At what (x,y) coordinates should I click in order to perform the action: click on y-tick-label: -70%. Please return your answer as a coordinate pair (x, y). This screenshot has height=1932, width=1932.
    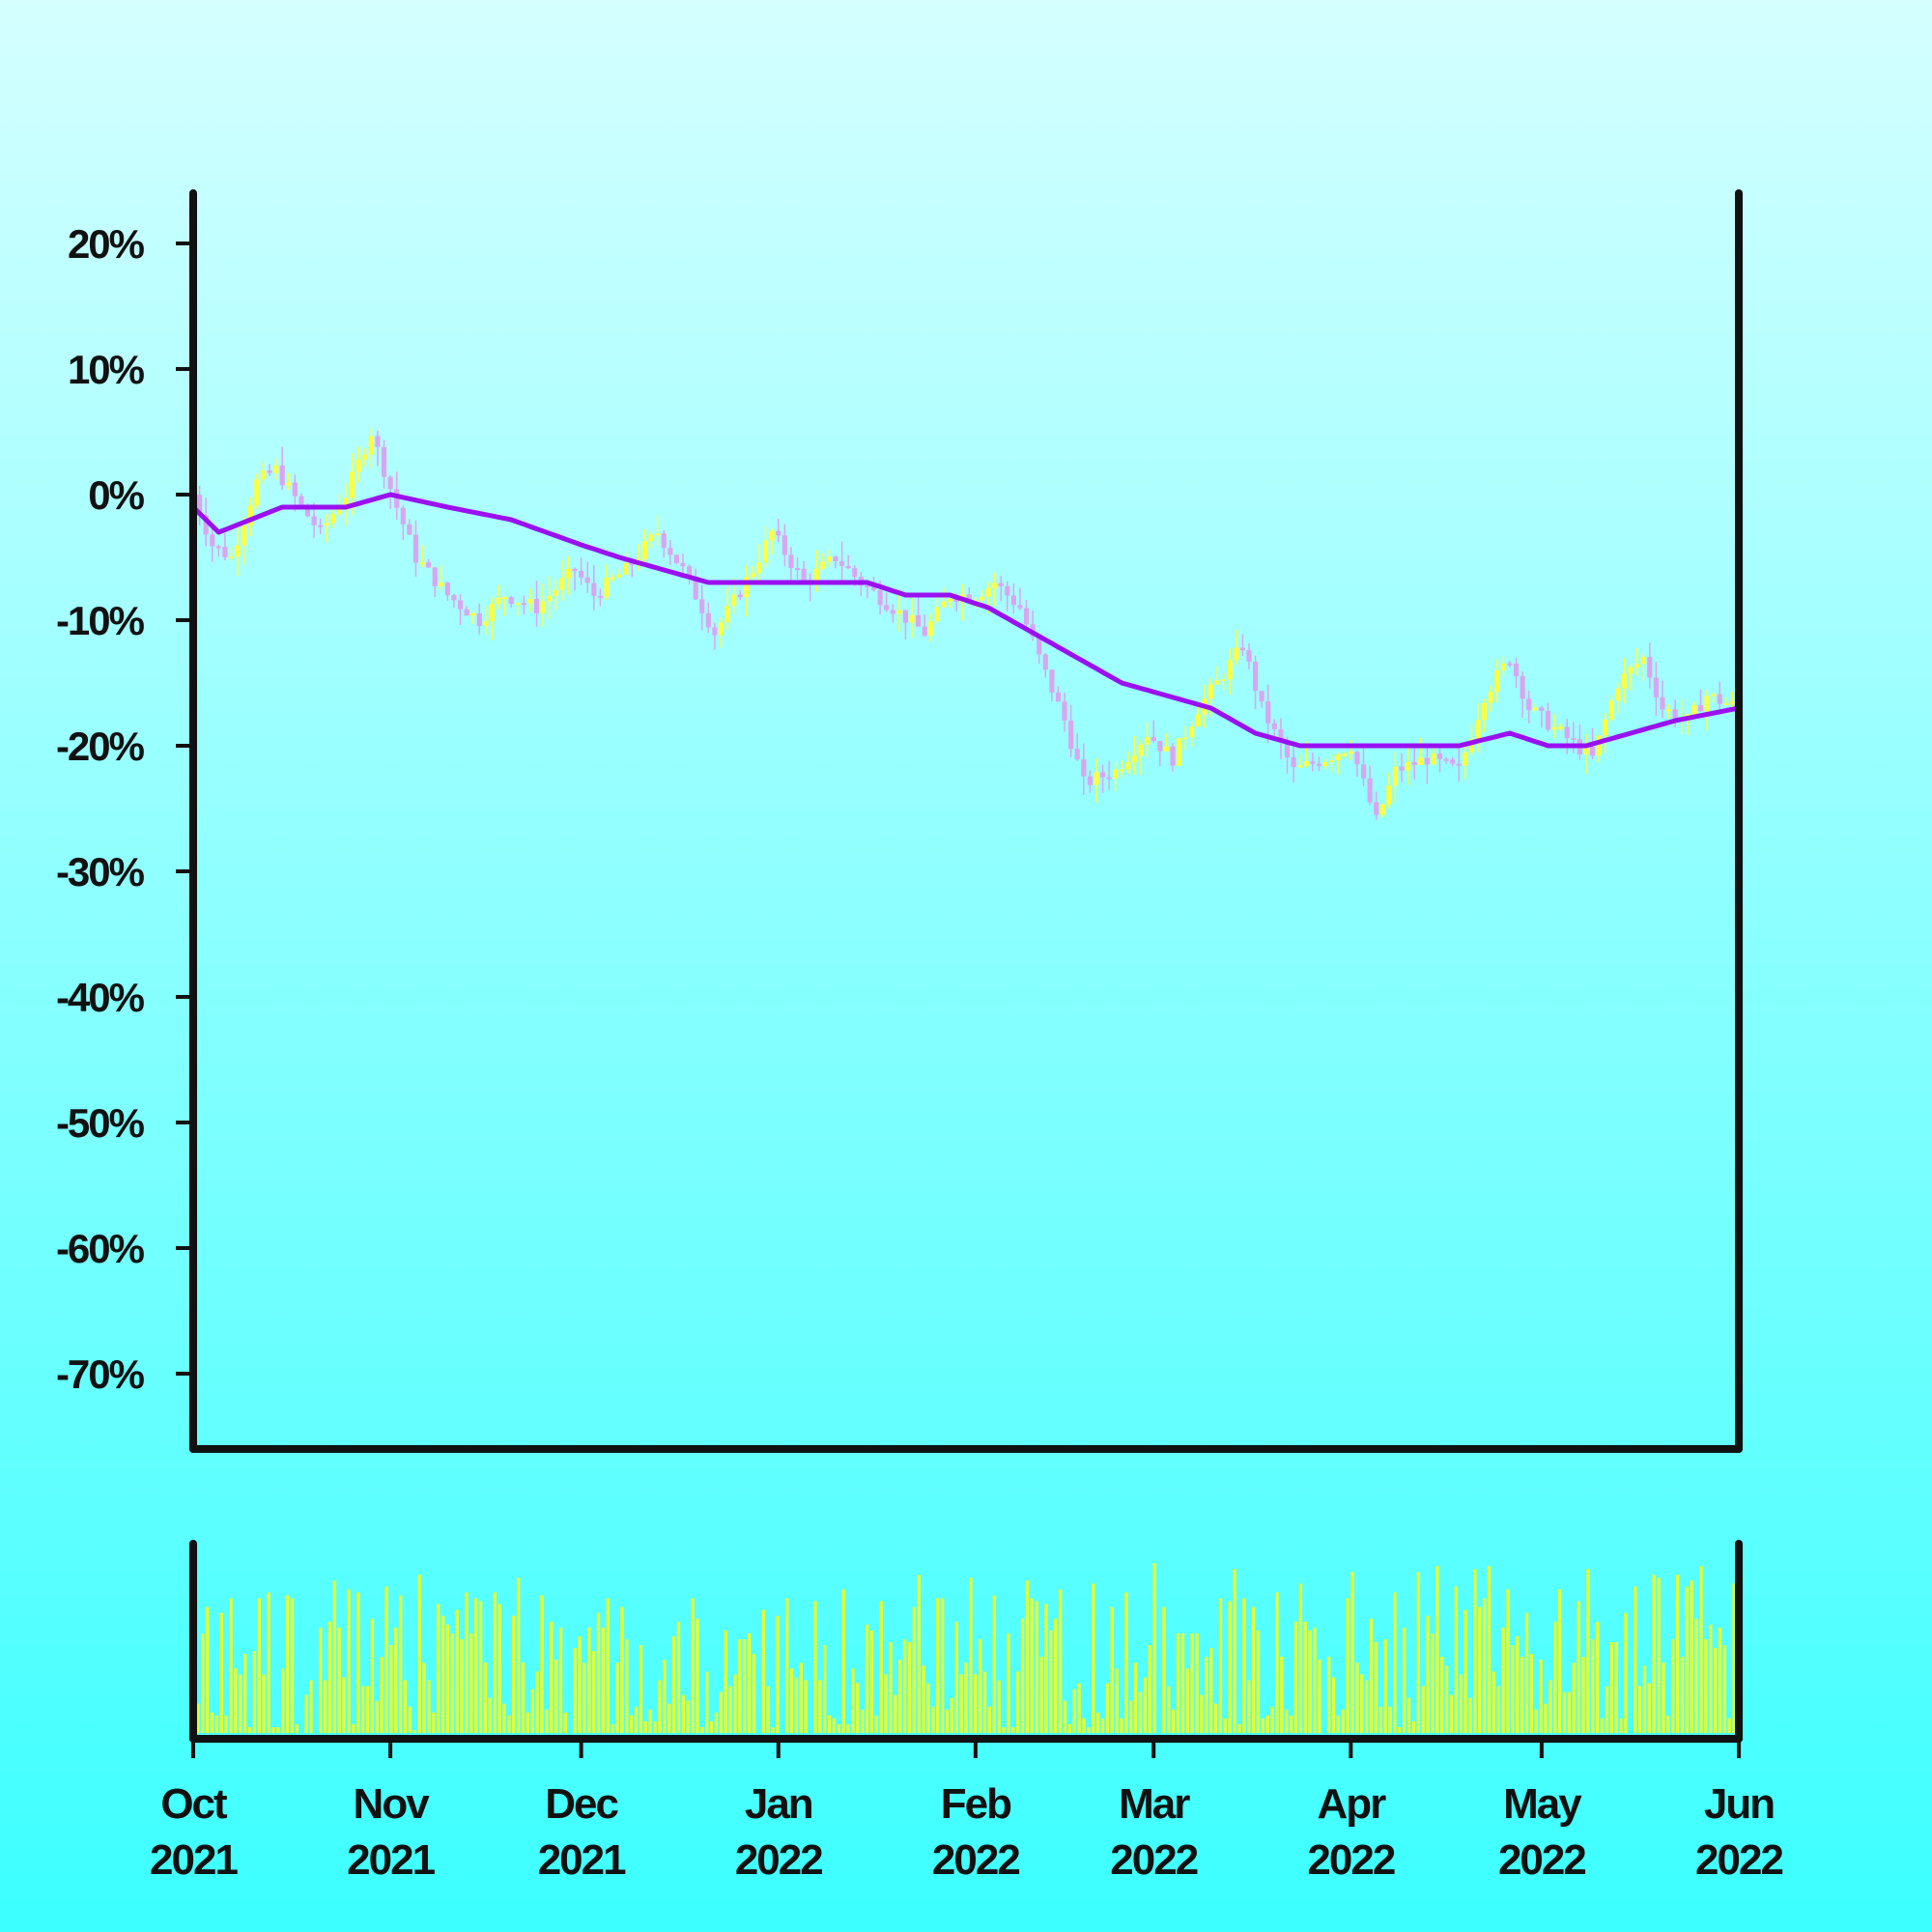
    Looking at the image, I should click on (100, 1374).